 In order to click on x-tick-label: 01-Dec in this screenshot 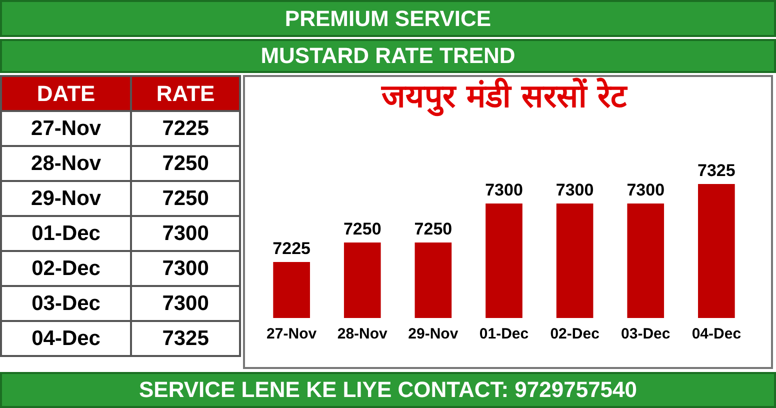, I will do `click(504, 334)`.